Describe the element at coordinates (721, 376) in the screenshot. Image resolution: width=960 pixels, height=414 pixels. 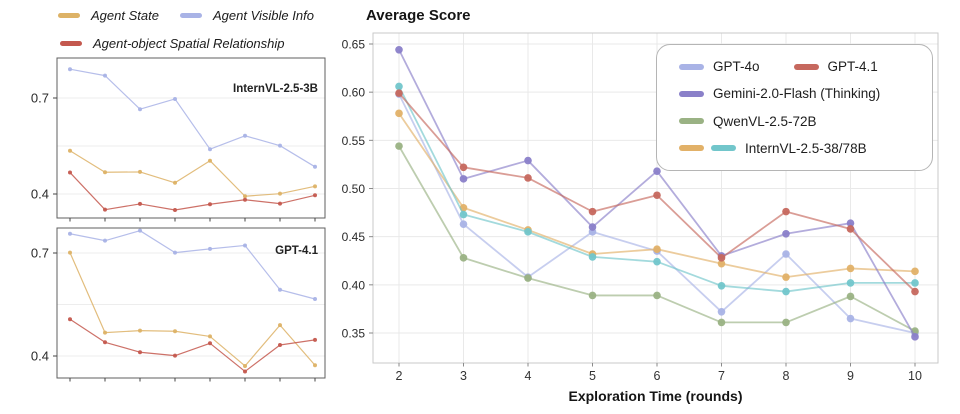
I see `svg-text: 7` at that location.